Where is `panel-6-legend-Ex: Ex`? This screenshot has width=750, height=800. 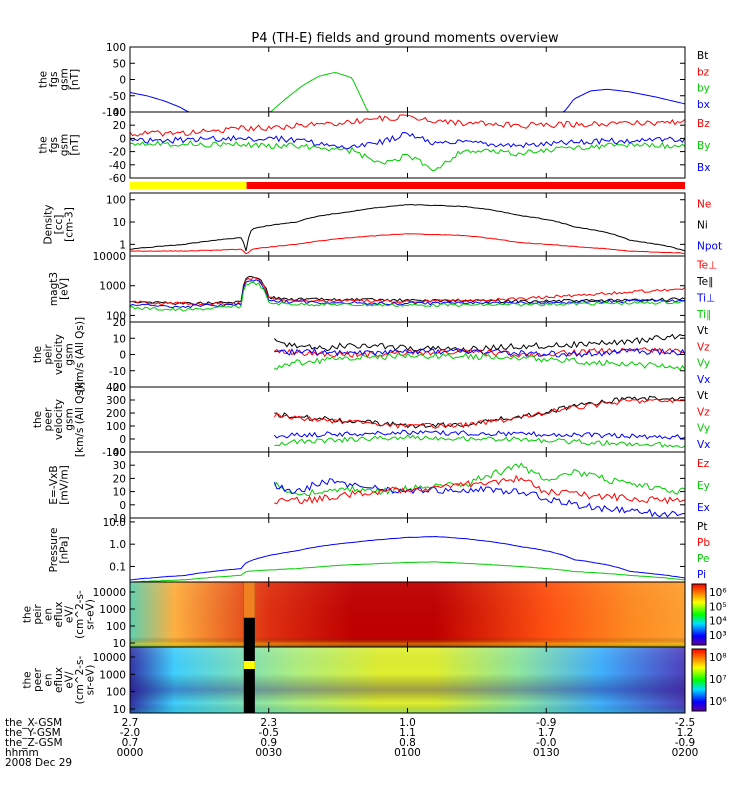 panel-6-legend-Ex: Ex is located at coordinates (703, 508).